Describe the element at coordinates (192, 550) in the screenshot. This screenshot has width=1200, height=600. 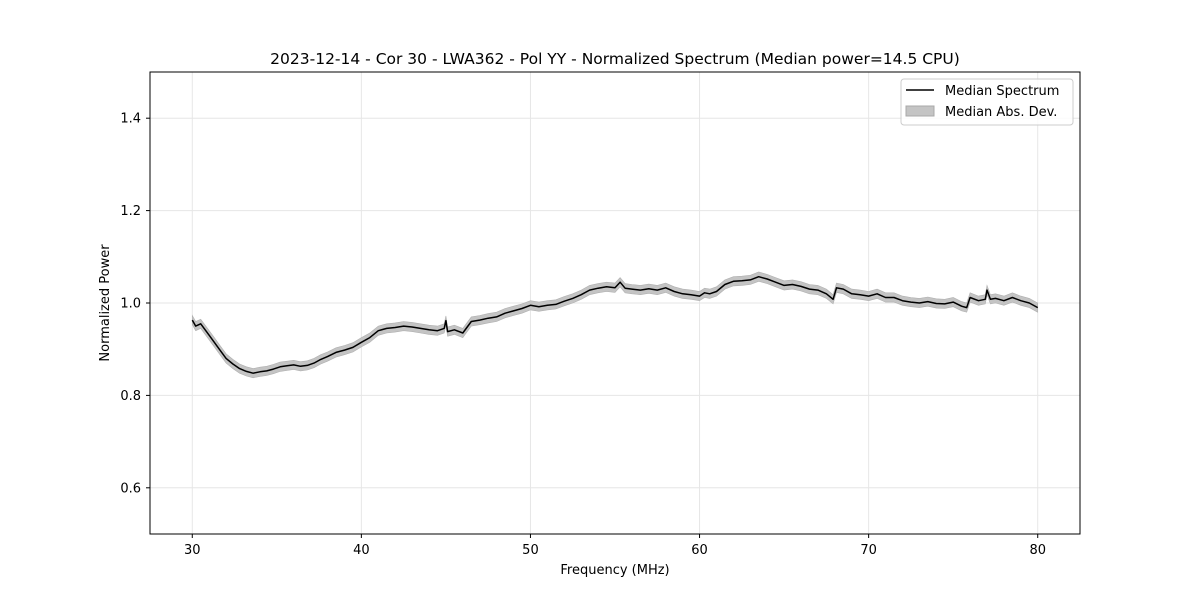
I see `x-tick-label: 30` at that location.